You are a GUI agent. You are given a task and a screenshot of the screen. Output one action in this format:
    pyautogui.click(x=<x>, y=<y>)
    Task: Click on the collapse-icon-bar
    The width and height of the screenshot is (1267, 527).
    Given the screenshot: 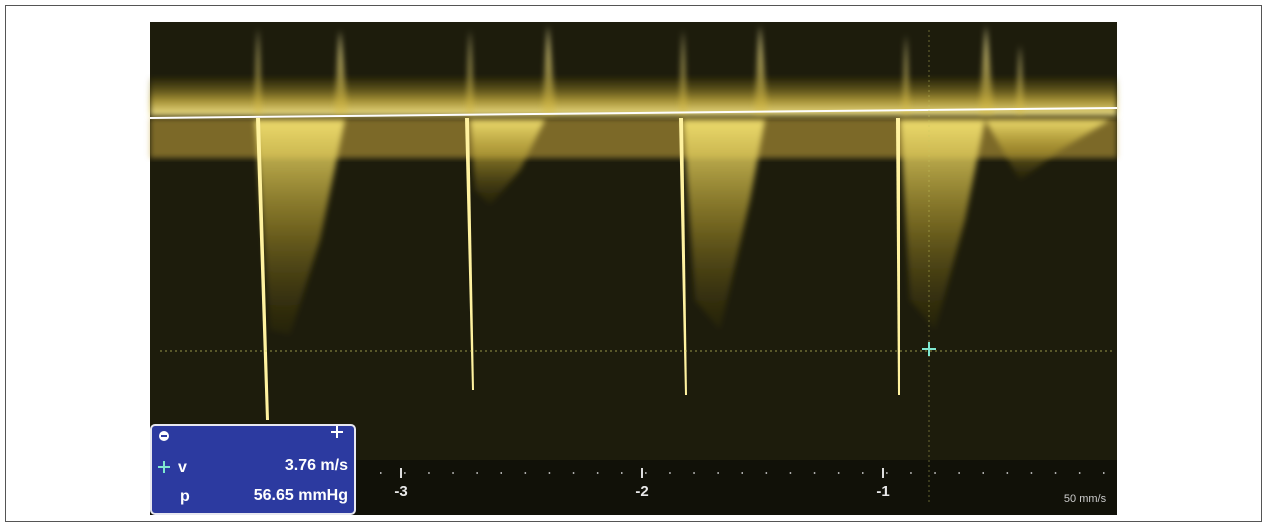 What is the action you would take?
    pyautogui.click(x=164, y=436)
    